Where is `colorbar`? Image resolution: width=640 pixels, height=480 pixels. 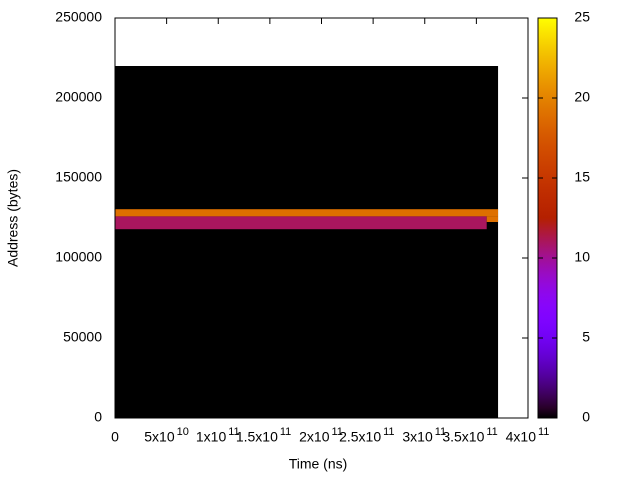
colorbar is located at coordinates (547, 218).